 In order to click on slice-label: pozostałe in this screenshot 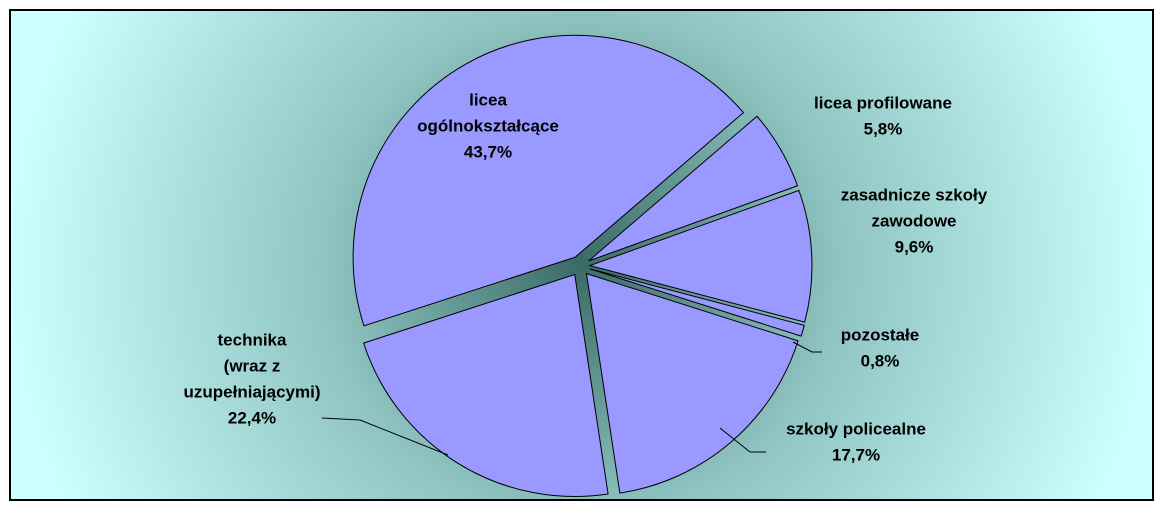, I will do `click(880, 334)`.